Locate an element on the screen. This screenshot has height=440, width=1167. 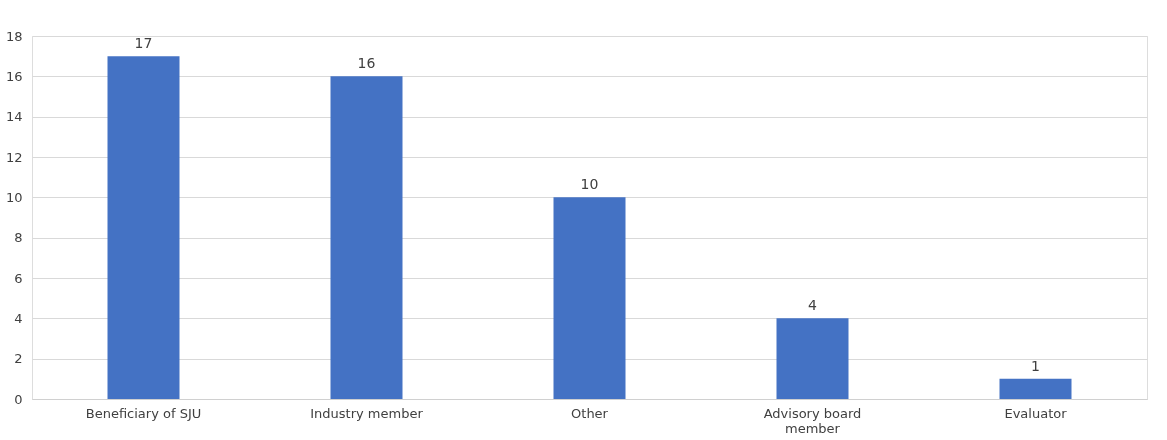
data-label: 4 is located at coordinates (813, 305).